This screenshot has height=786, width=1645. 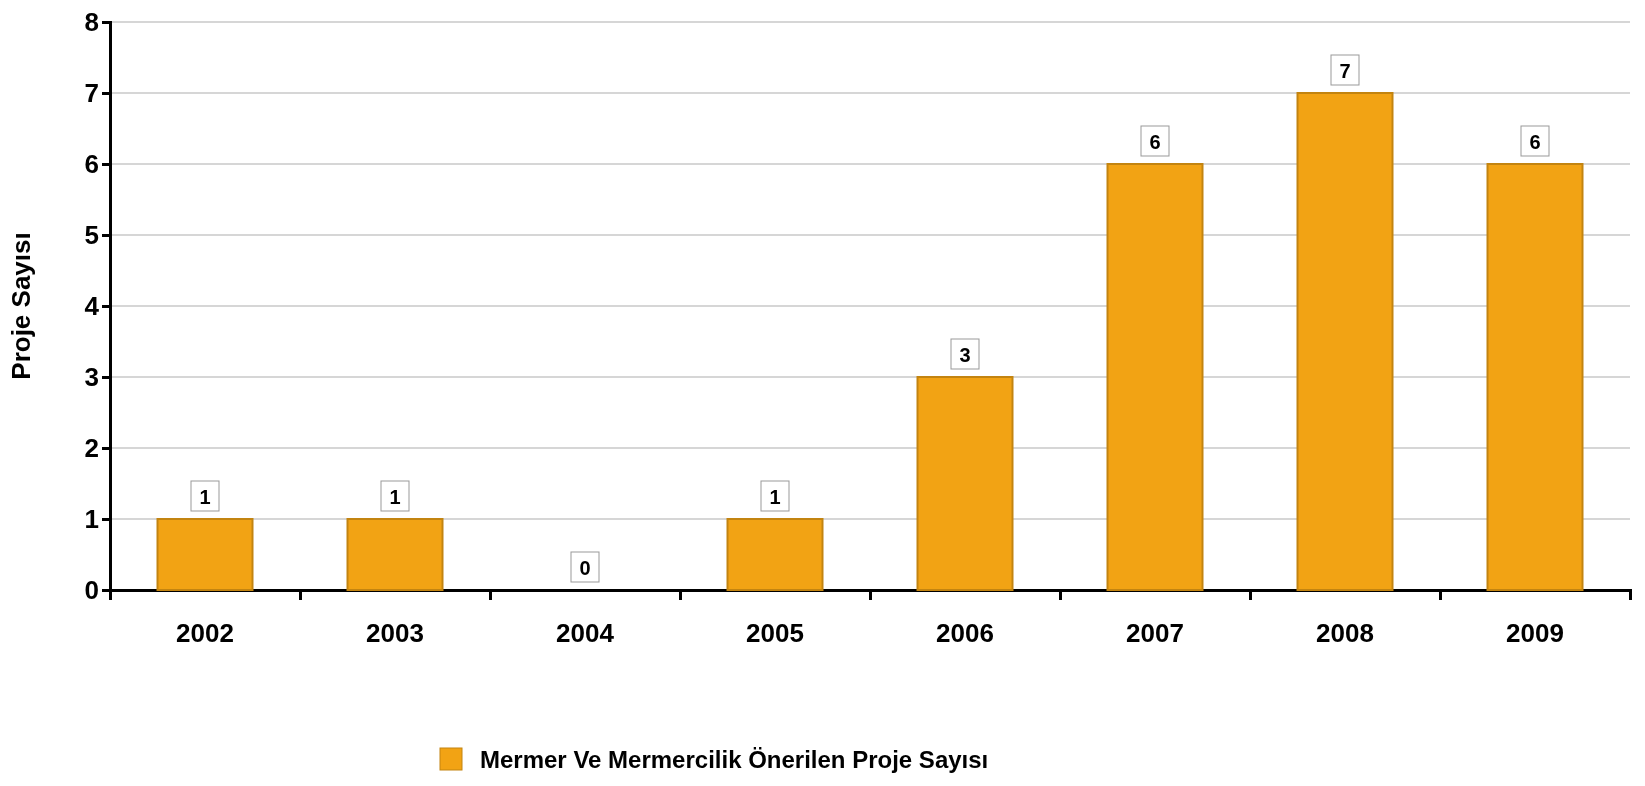 What do you see at coordinates (1155, 633) in the screenshot?
I see `x-tick-label: 2007` at bounding box center [1155, 633].